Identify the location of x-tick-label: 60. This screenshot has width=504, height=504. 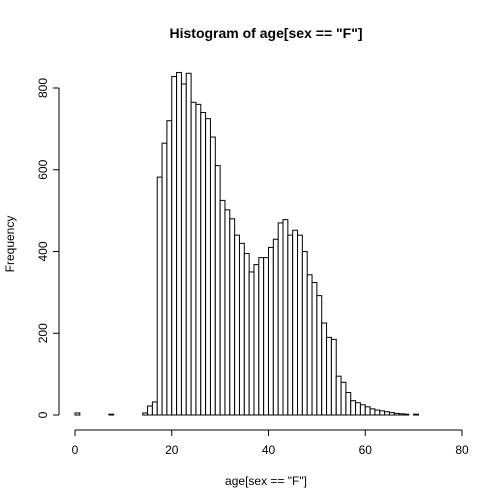
(366, 450).